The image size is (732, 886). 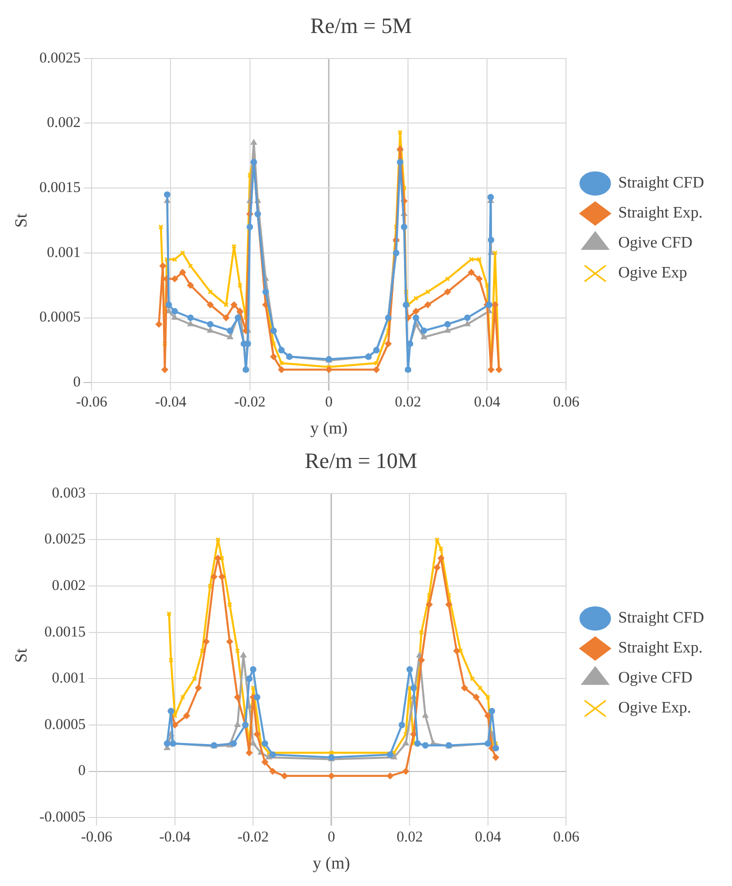 I want to click on chart-title: Re/m = 10M, so click(x=361, y=460).